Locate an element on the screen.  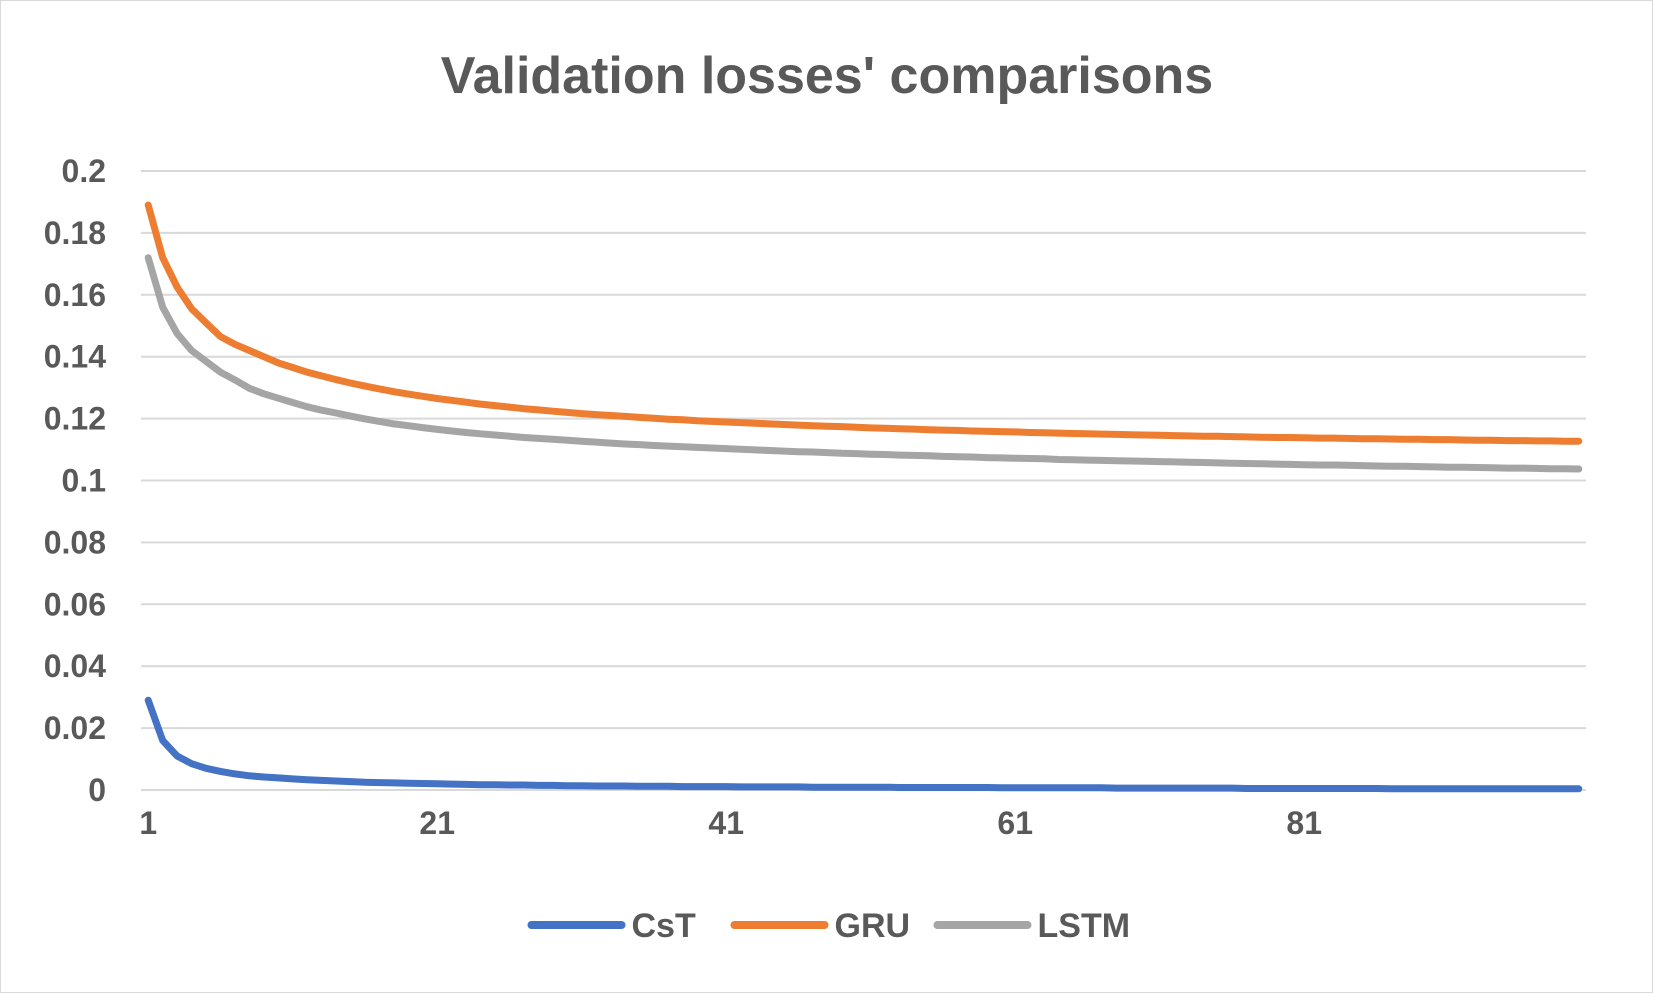
y-axis-ticks: 0 0.02 0.04 0.06 0.08 0.1 0.12 0.14 0.16 0.18 0.2 is located at coordinates (75, 480).